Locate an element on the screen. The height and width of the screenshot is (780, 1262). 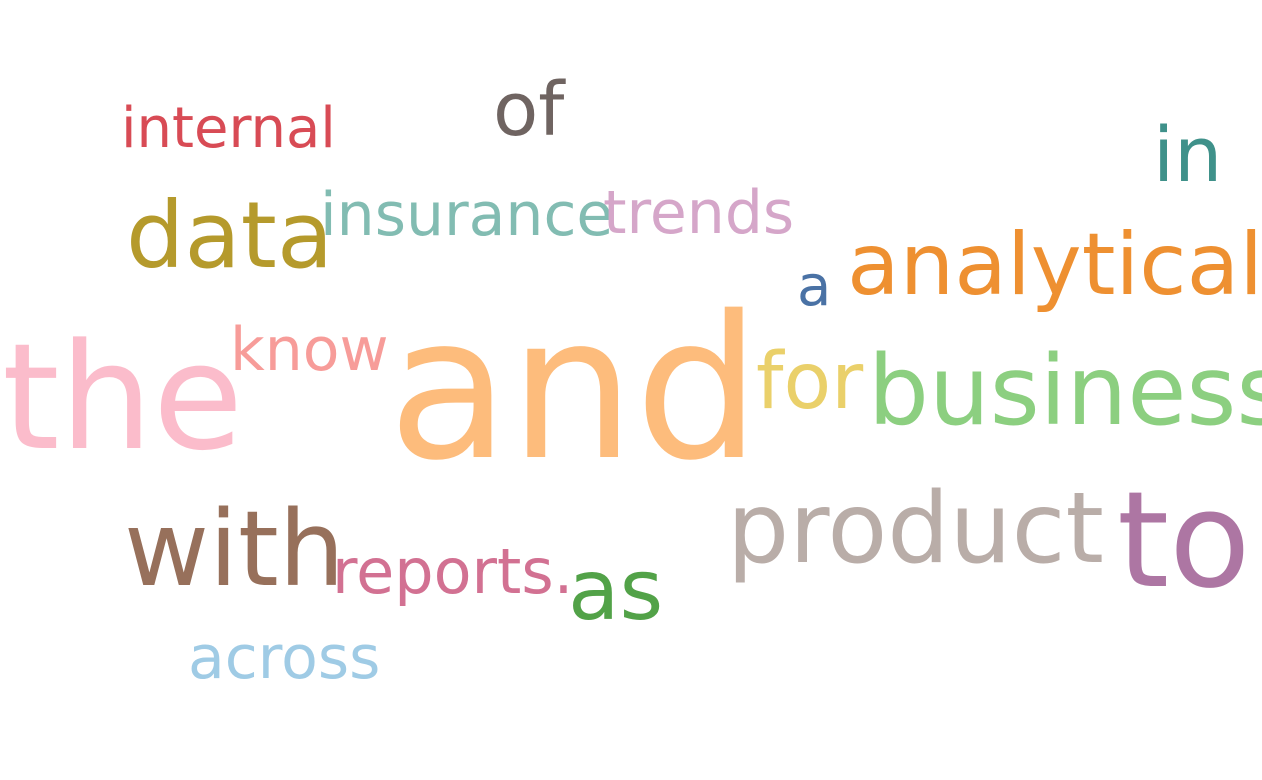
word-a: a is located at coordinates (814, 286).